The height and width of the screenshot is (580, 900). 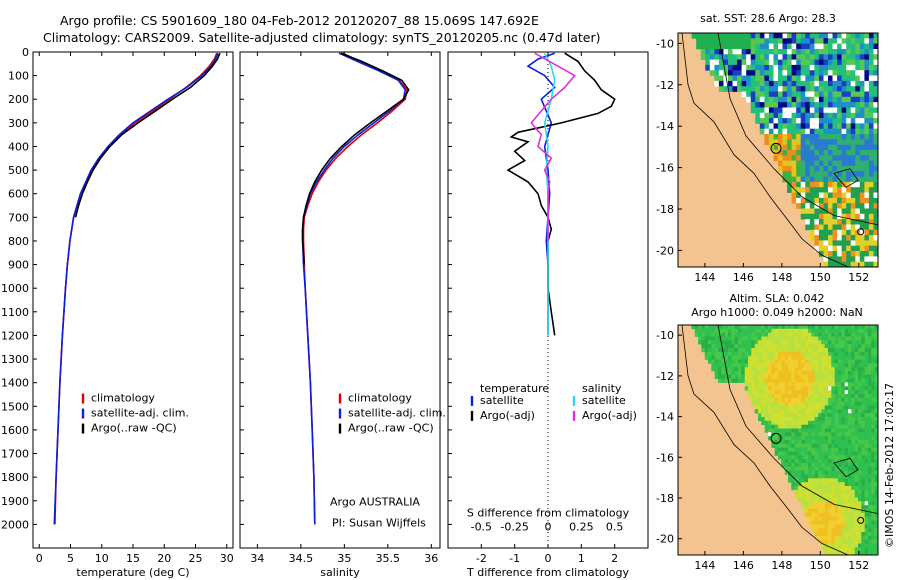 I want to click on temperature-xtick-label: 10, so click(x=102, y=558).